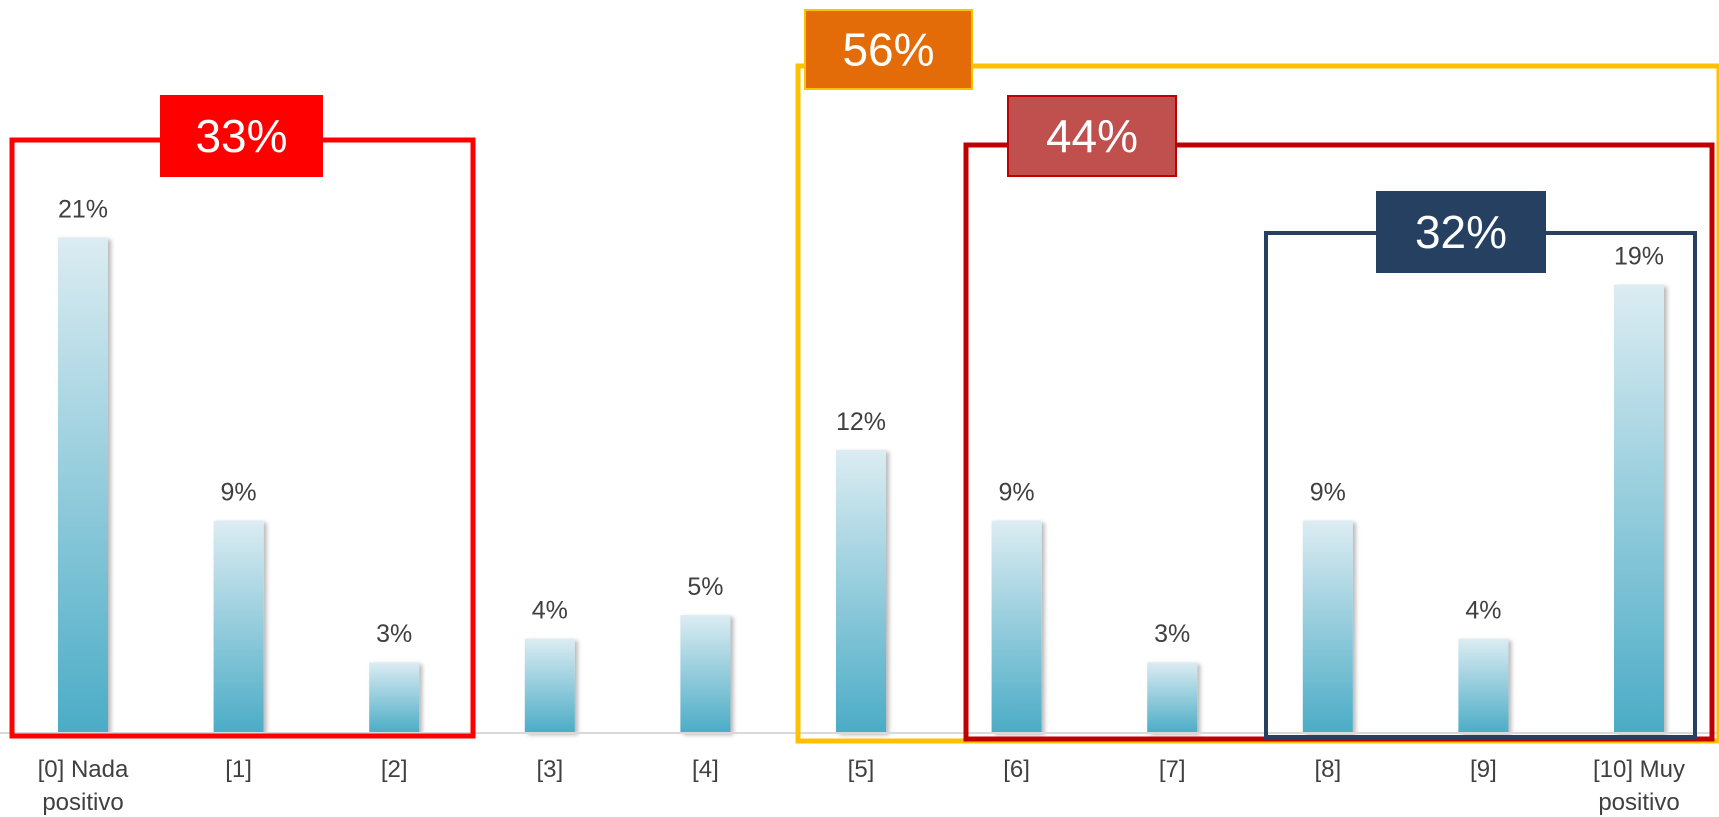  Describe the element at coordinates (83, 209) in the screenshot. I see `bar-value-label-0: 21%` at that location.